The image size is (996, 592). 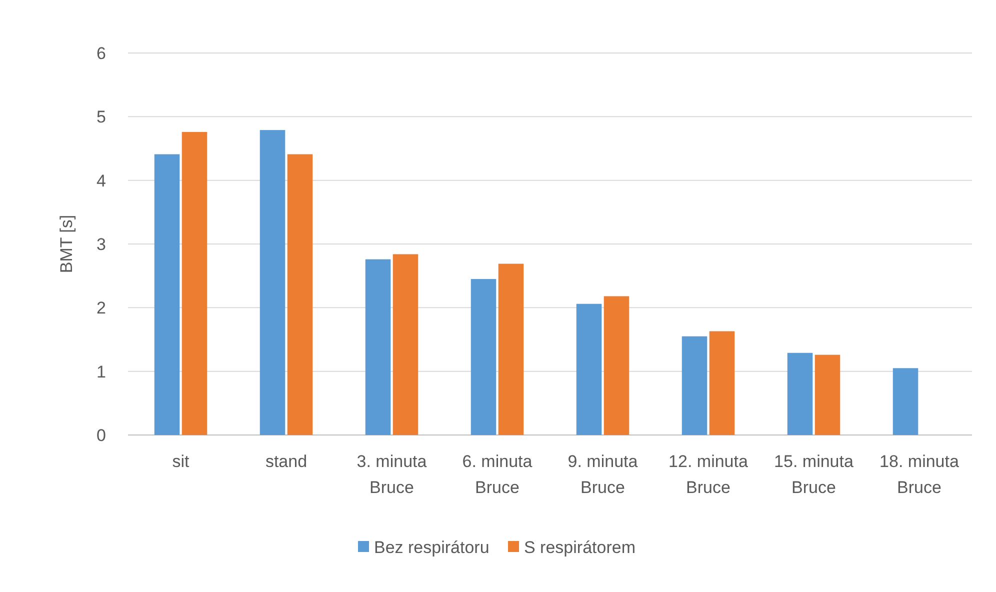 I want to click on legend-label: S respirátorem, so click(x=580, y=547).